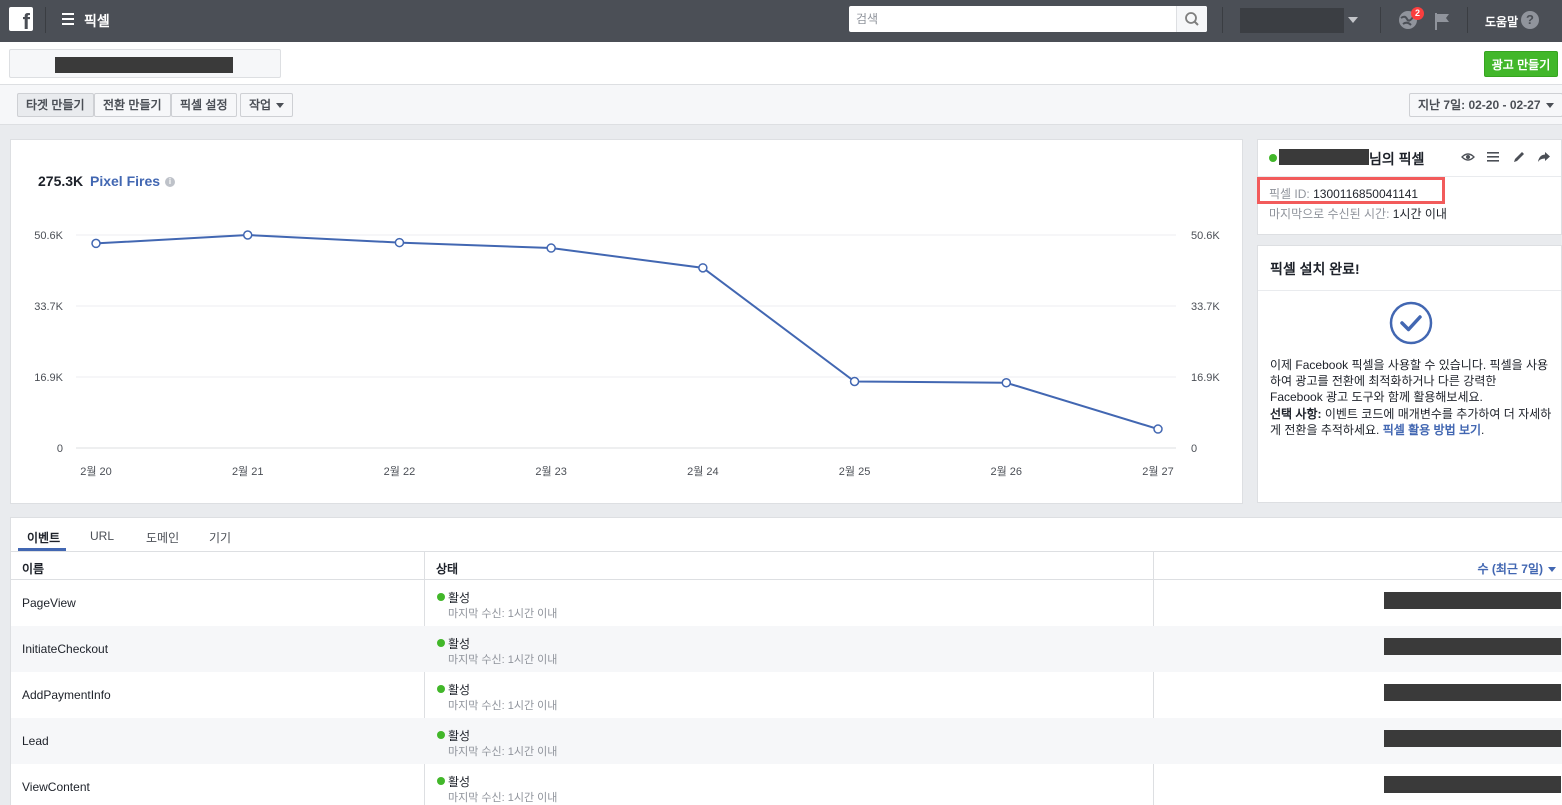 The width and height of the screenshot is (1562, 805). I want to click on search-button, so click(1191, 19).